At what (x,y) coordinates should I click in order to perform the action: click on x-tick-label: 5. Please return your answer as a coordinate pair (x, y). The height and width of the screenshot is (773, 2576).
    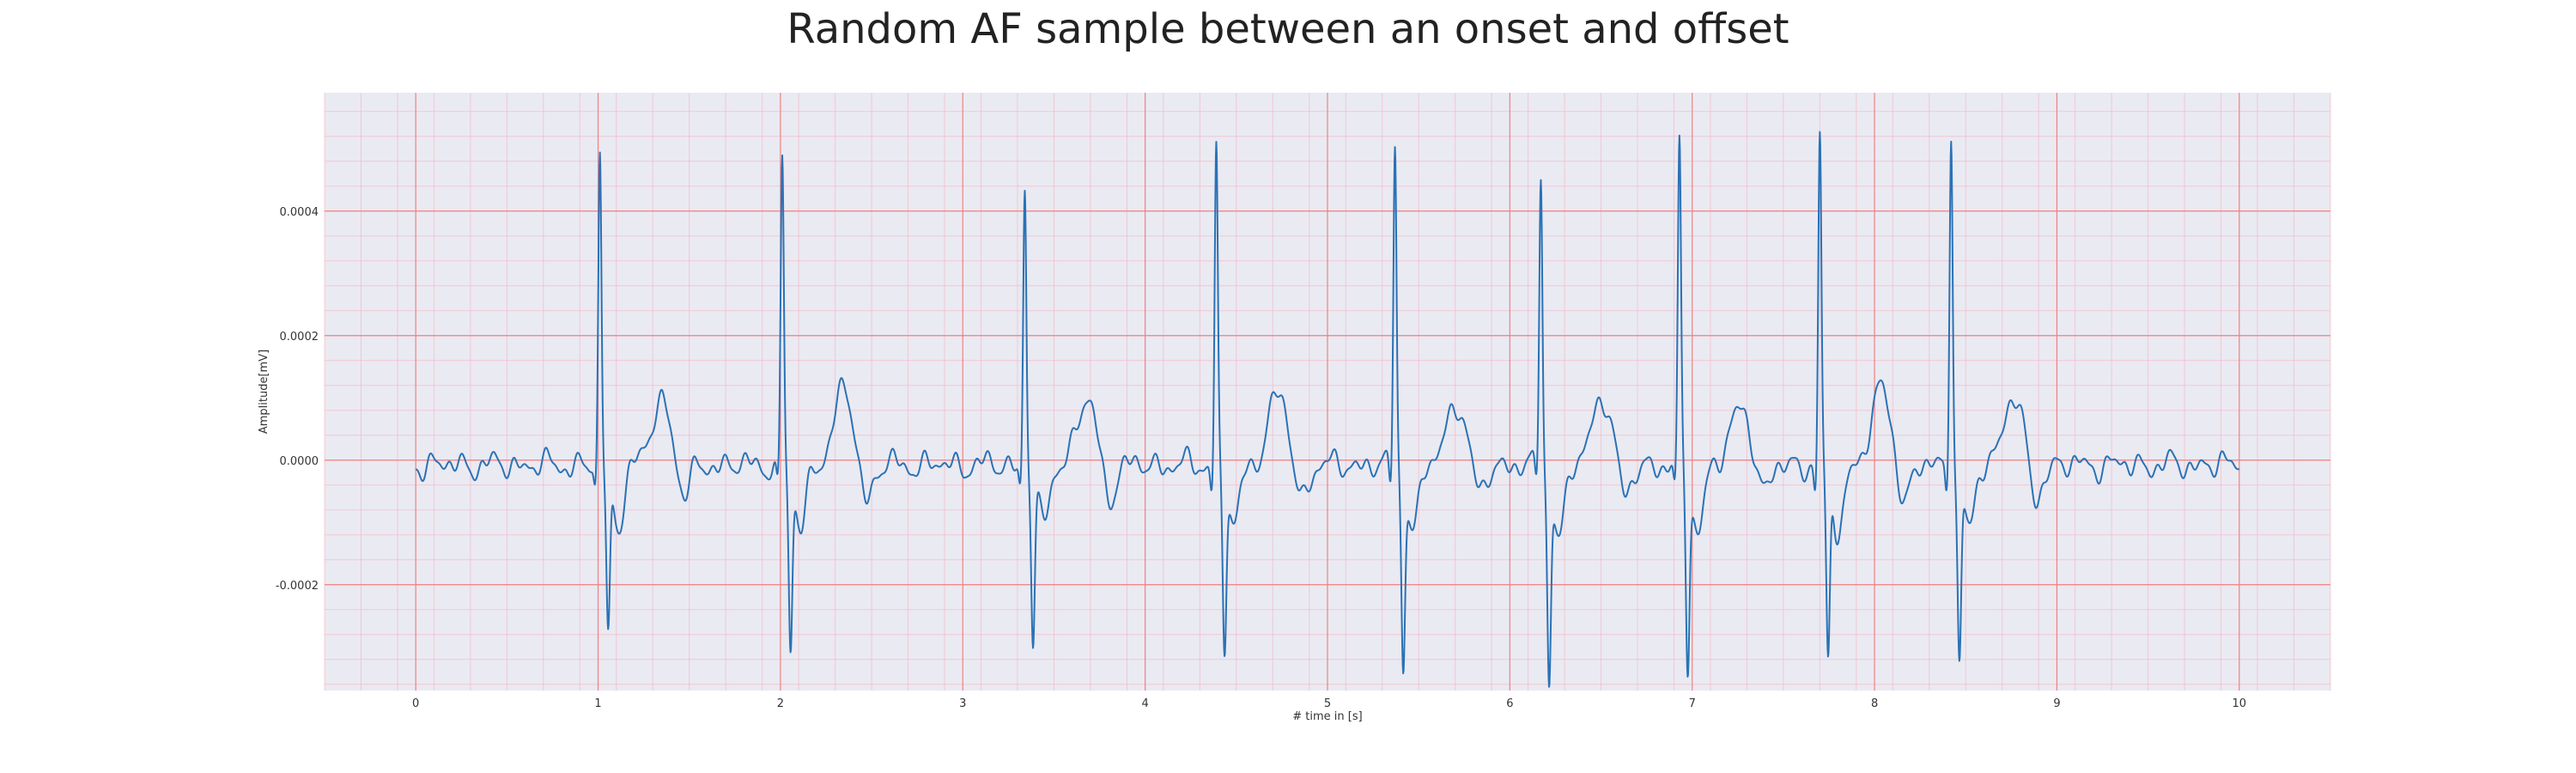
    Looking at the image, I should click on (1327, 703).